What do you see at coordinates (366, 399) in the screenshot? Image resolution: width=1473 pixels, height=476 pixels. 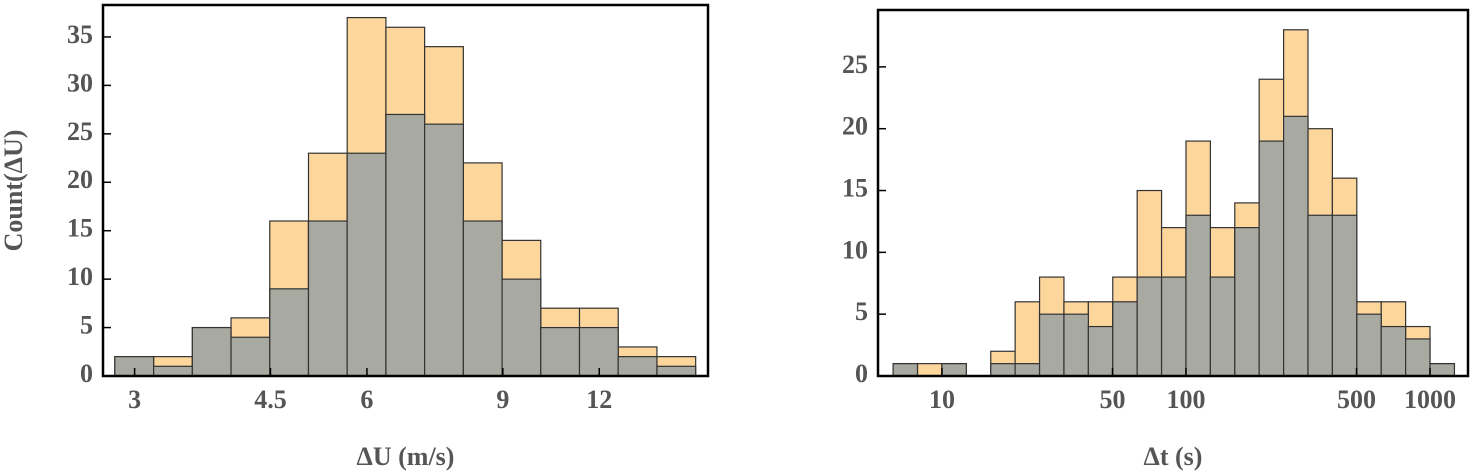 I see `x-tick-label: 6` at bounding box center [366, 399].